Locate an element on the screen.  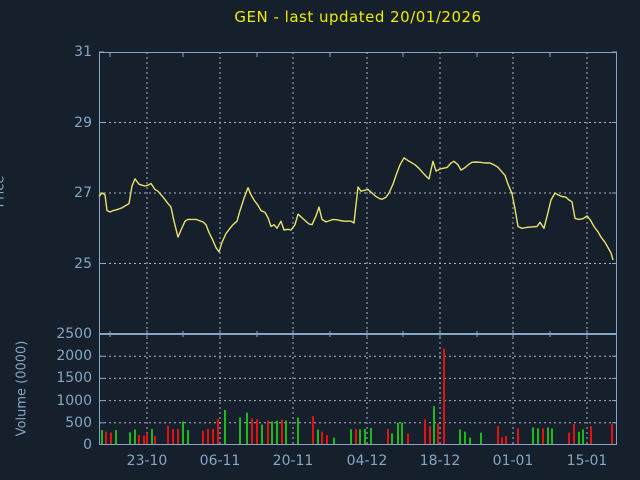
x-tick-label: 15-01 is located at coordinates (587, 461).